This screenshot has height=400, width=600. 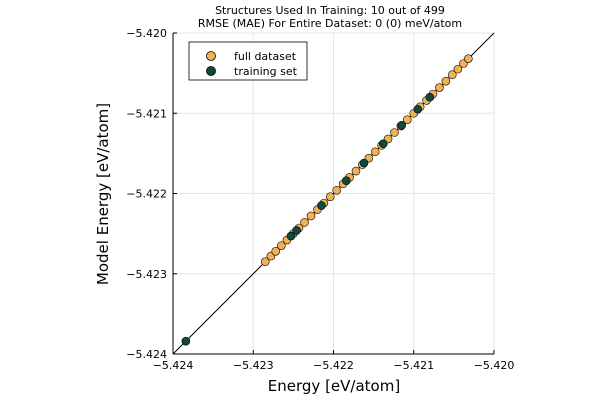 I want to click on legend-label-full-dataset: full dataset, so click(x=265, y=56).